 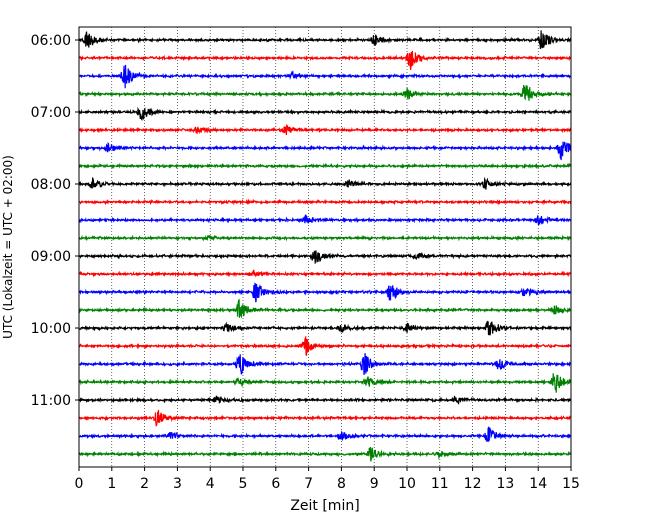 I want to click on y-tick-label: 08:00, so click(x=51, y=185).